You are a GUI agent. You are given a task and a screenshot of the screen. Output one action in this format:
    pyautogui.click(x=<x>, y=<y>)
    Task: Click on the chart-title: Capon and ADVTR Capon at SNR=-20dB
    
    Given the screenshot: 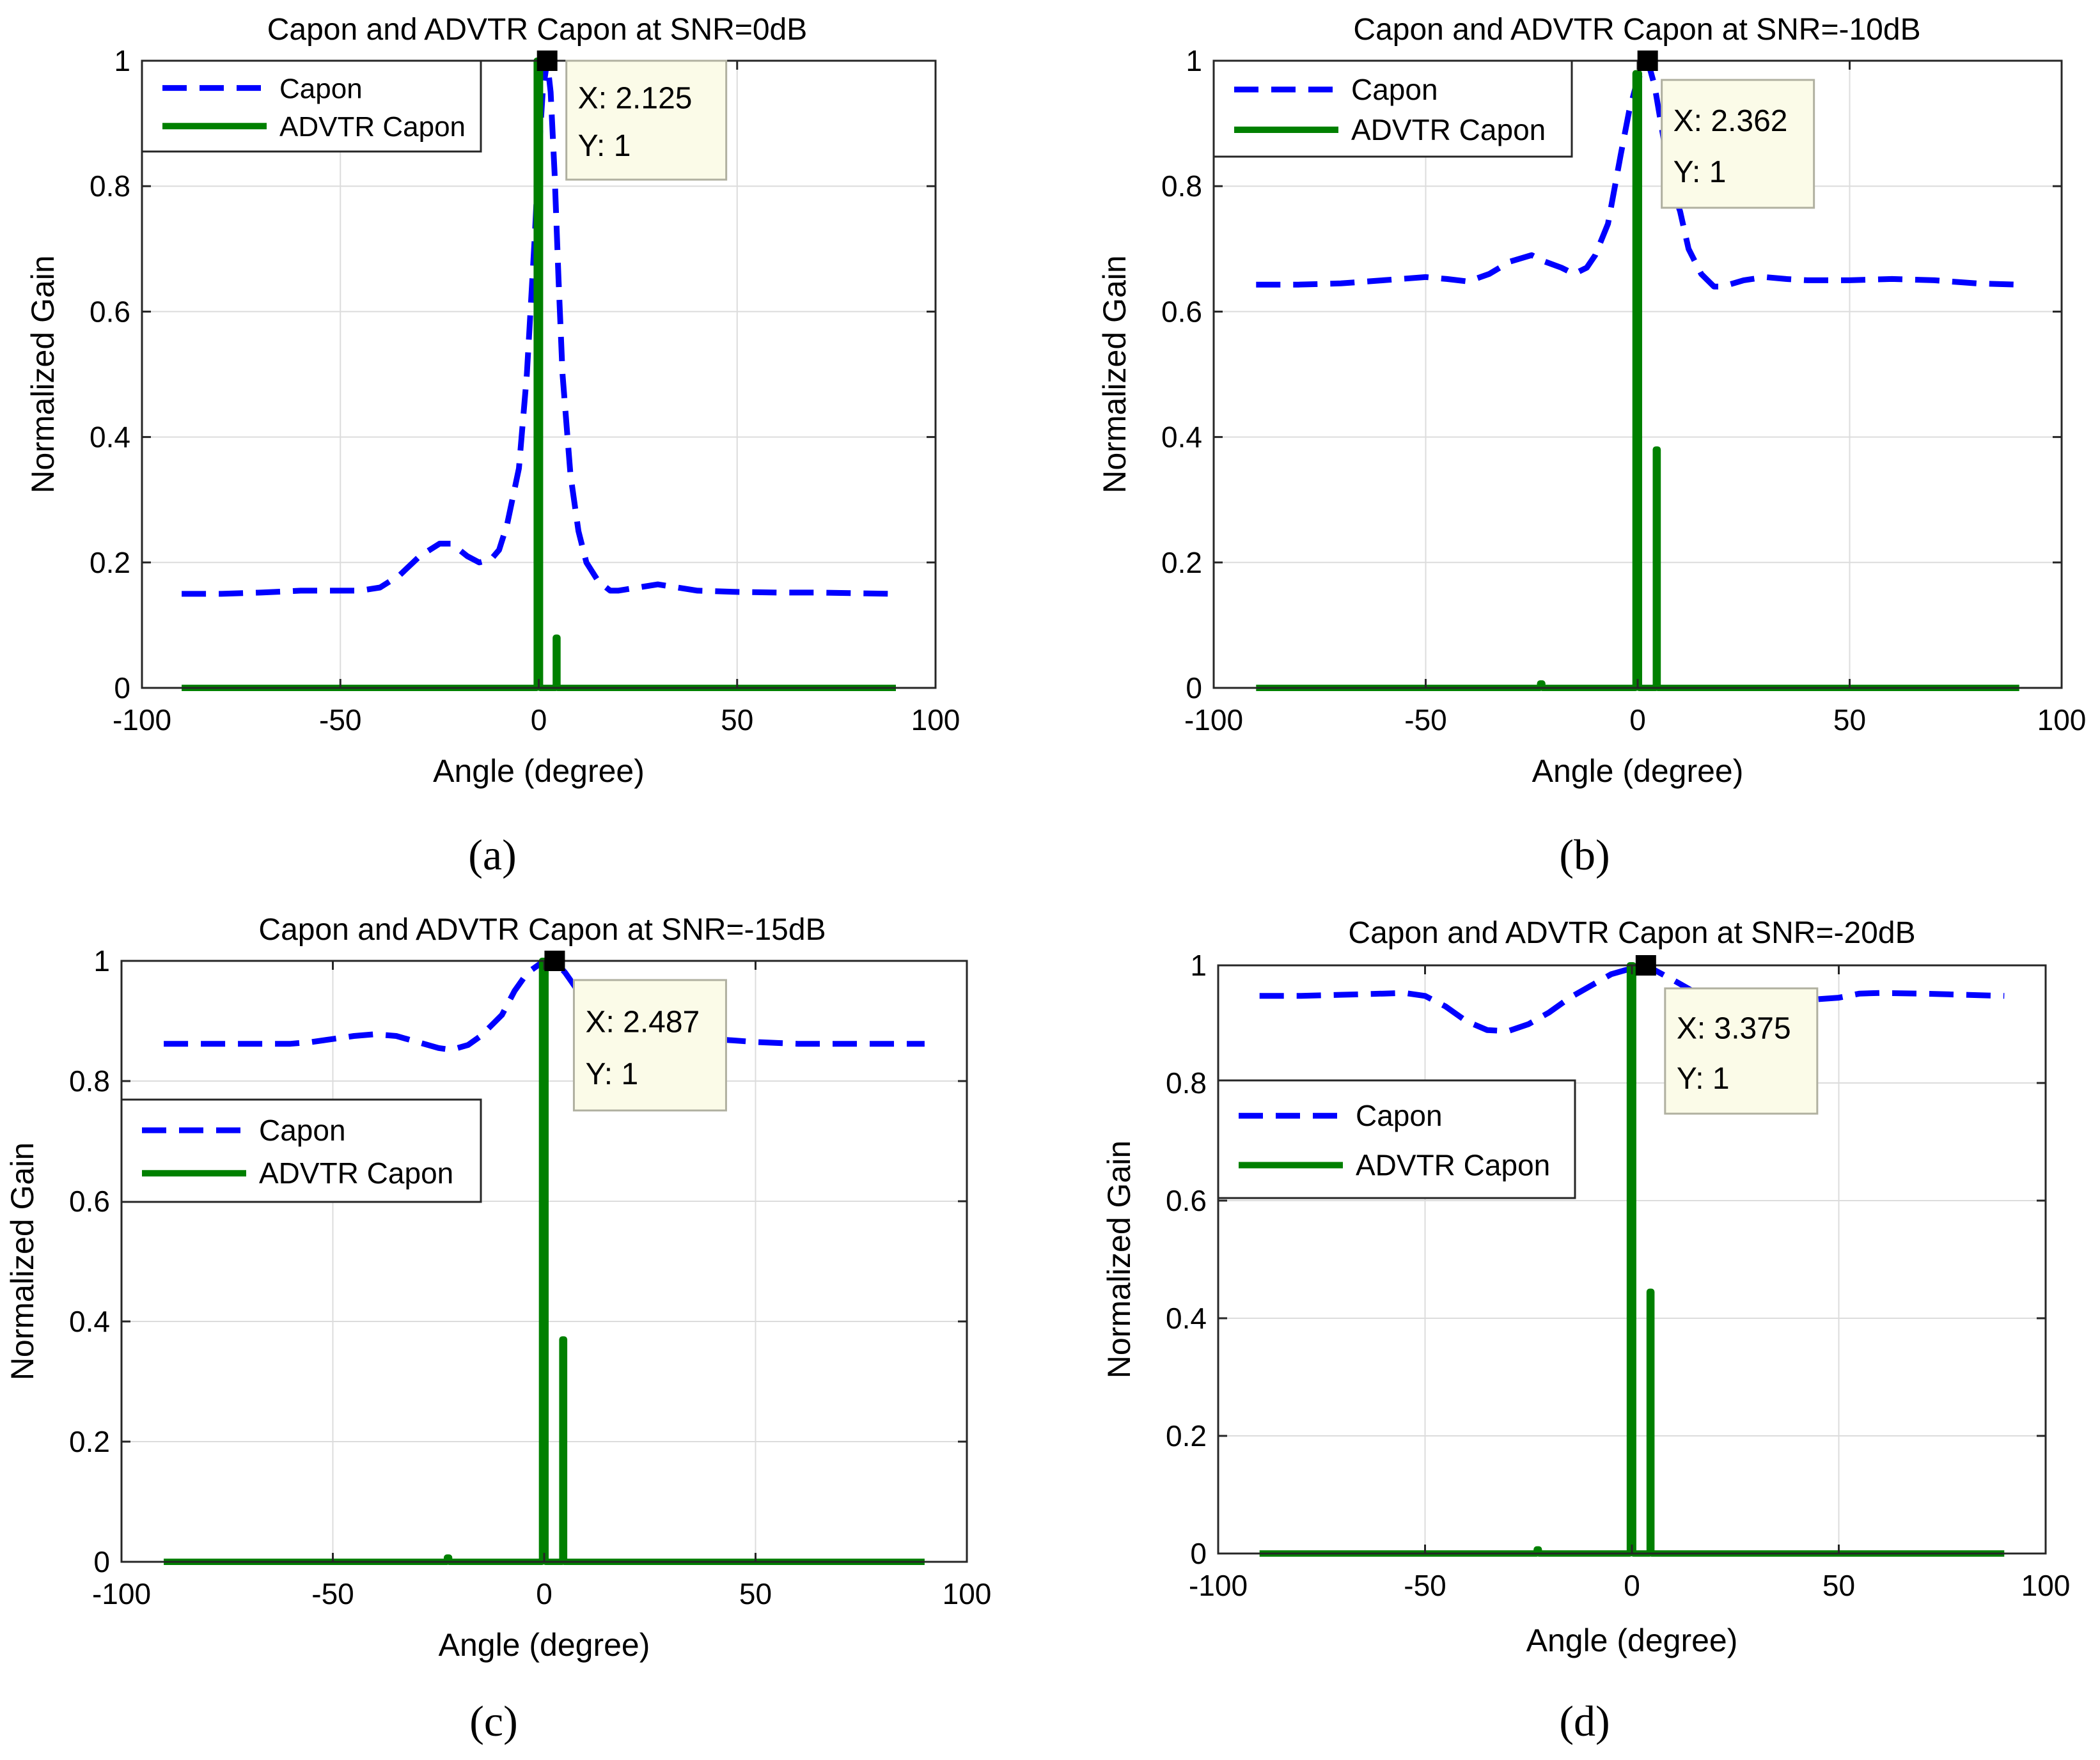 What is the action you would take?
    pyautogui.click(x=1631, y=933)
    